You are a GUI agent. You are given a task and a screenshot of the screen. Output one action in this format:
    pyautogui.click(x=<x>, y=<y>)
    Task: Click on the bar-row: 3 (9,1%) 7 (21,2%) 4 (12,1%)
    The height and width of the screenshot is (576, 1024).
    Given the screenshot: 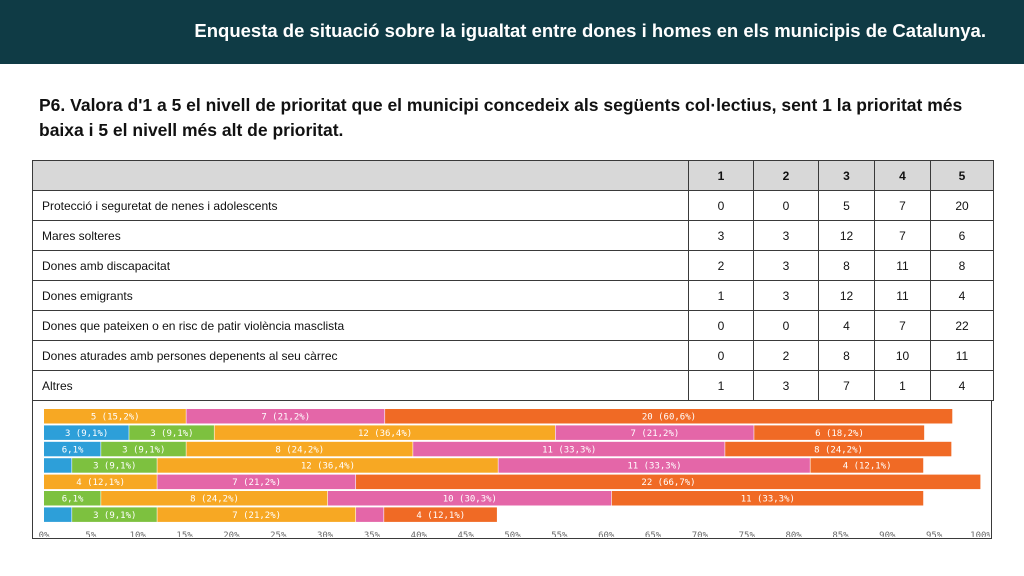 What is the action you would take?
    pyautogui.click(x=270, y=514)
    